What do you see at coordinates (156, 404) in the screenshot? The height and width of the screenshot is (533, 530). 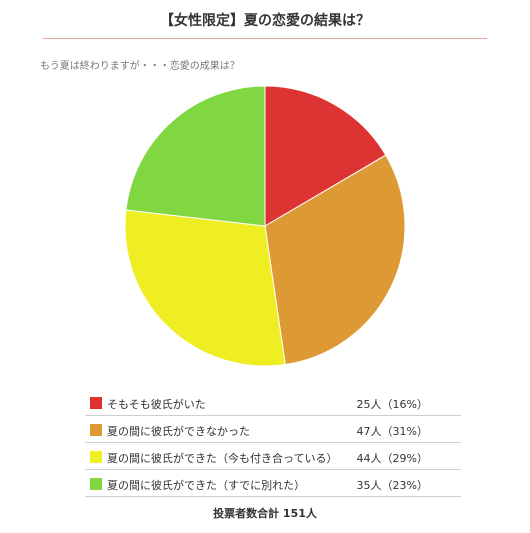 I see `legend-label: そもそも彼氏がいた` at bounding box center [156, 404].